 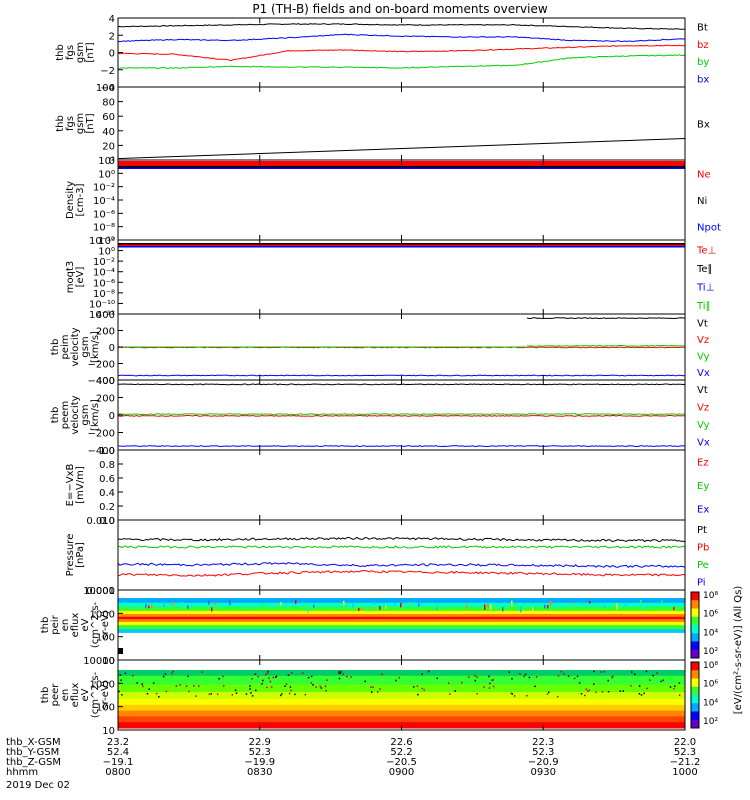 What do you see at coordinates (33, 762) in the screenshot?
I see `x-row-label: thb_Z-GSM` at bounding box center [33, 762].